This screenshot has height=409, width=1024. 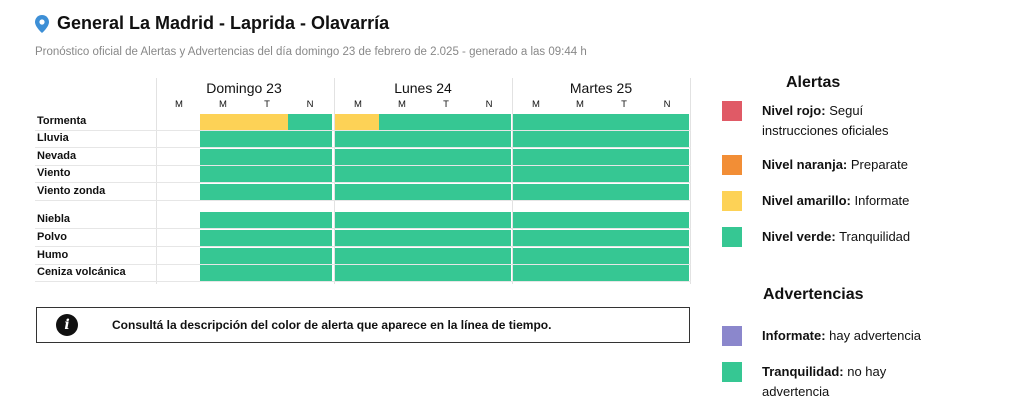 What do you see at coordinates (67, 325) in the screenshot?
I see `info-icon: i` at bounding box center [67, 325].